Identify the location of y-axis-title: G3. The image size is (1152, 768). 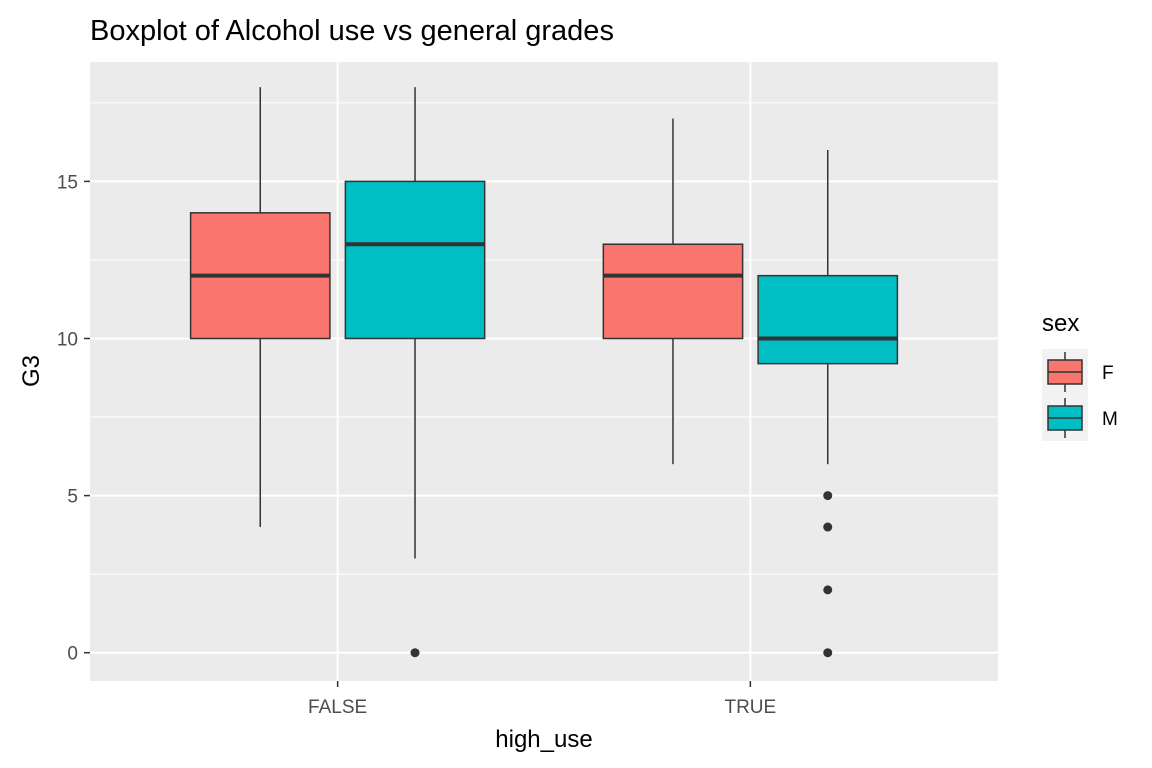
(31, 371).